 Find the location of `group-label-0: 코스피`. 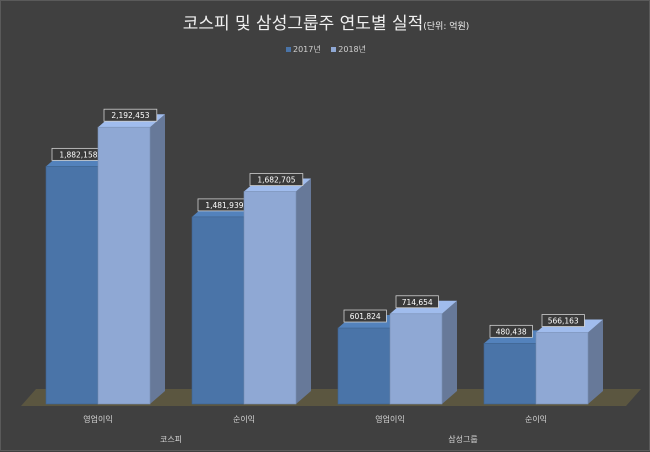

group-label-0: 코스피 is located at coordinates (171, 439).